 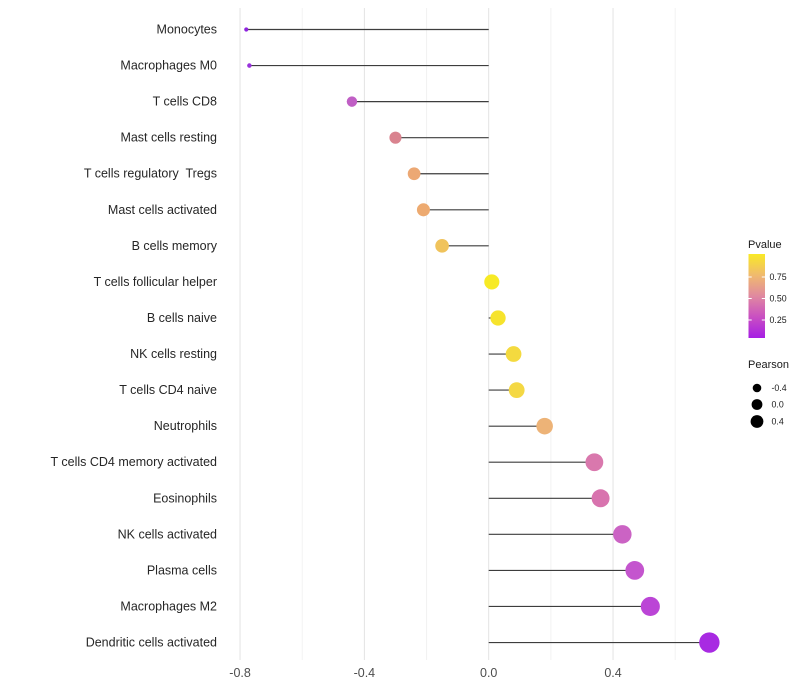 What do you see at coordinates (155, 282) in the screenshot?
I see `y-axis-category-label: T cells follicular helper` at bounding box center [155, 282].